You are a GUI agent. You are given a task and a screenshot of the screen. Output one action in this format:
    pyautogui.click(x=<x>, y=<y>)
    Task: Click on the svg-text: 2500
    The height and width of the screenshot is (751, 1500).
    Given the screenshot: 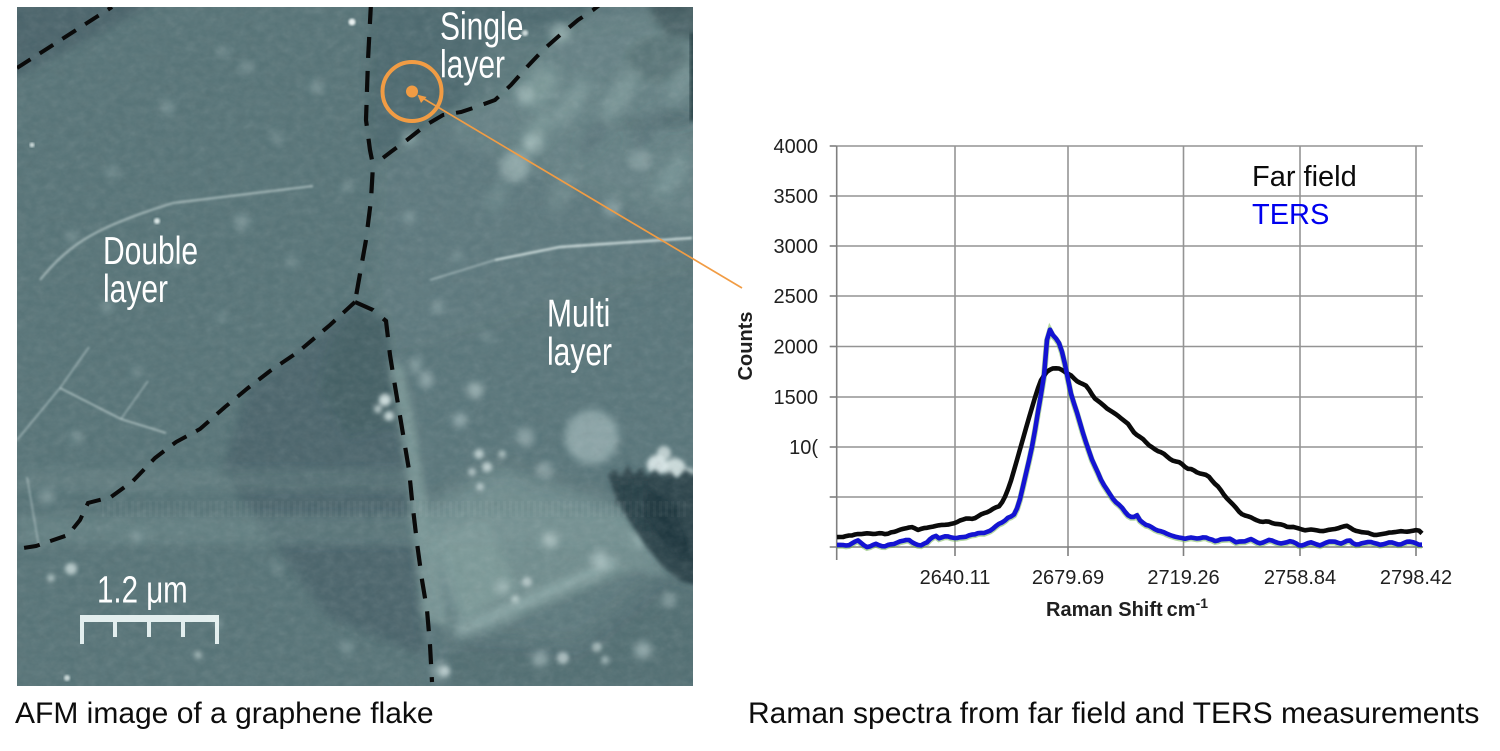 What is the action you would take?
    pyautogui.click(x=796, y=297)
    